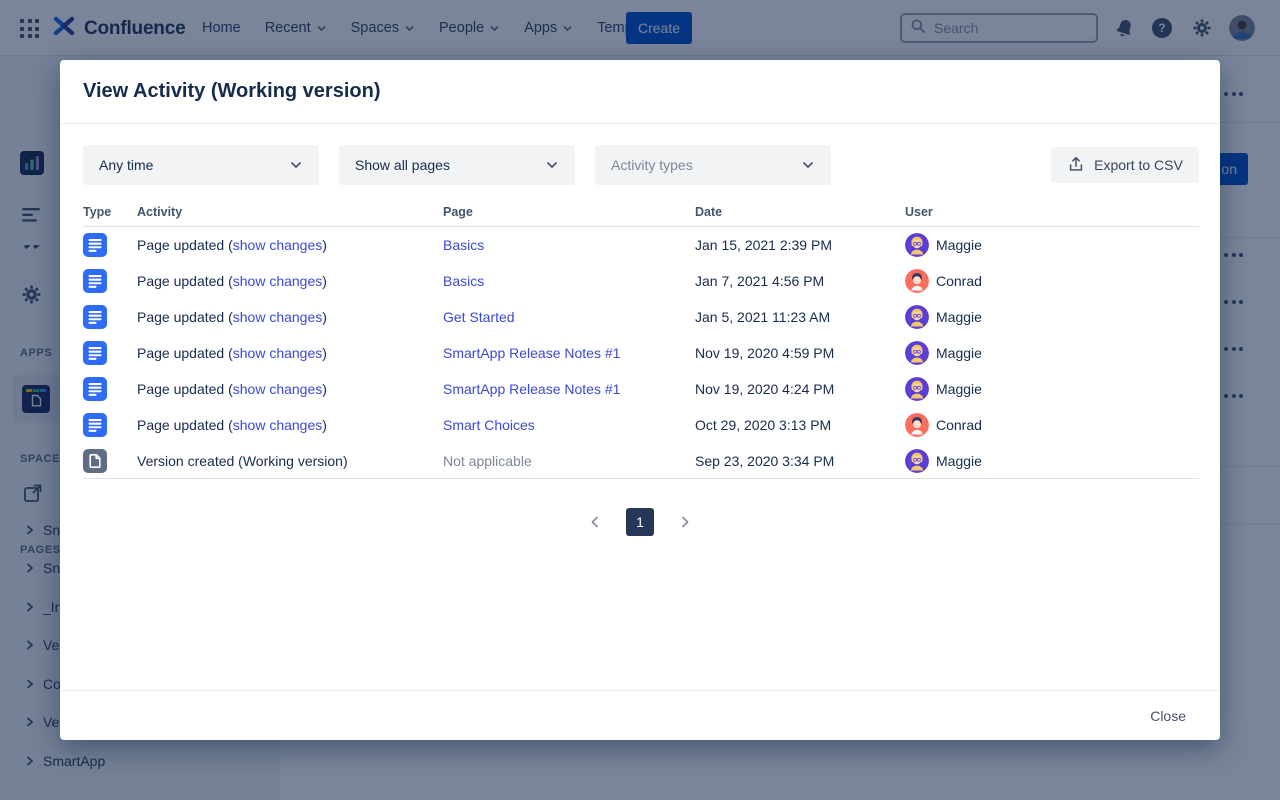 This screenshot has width=1280, height=800. I want to click on close-button: Close, so click(1168, 715).